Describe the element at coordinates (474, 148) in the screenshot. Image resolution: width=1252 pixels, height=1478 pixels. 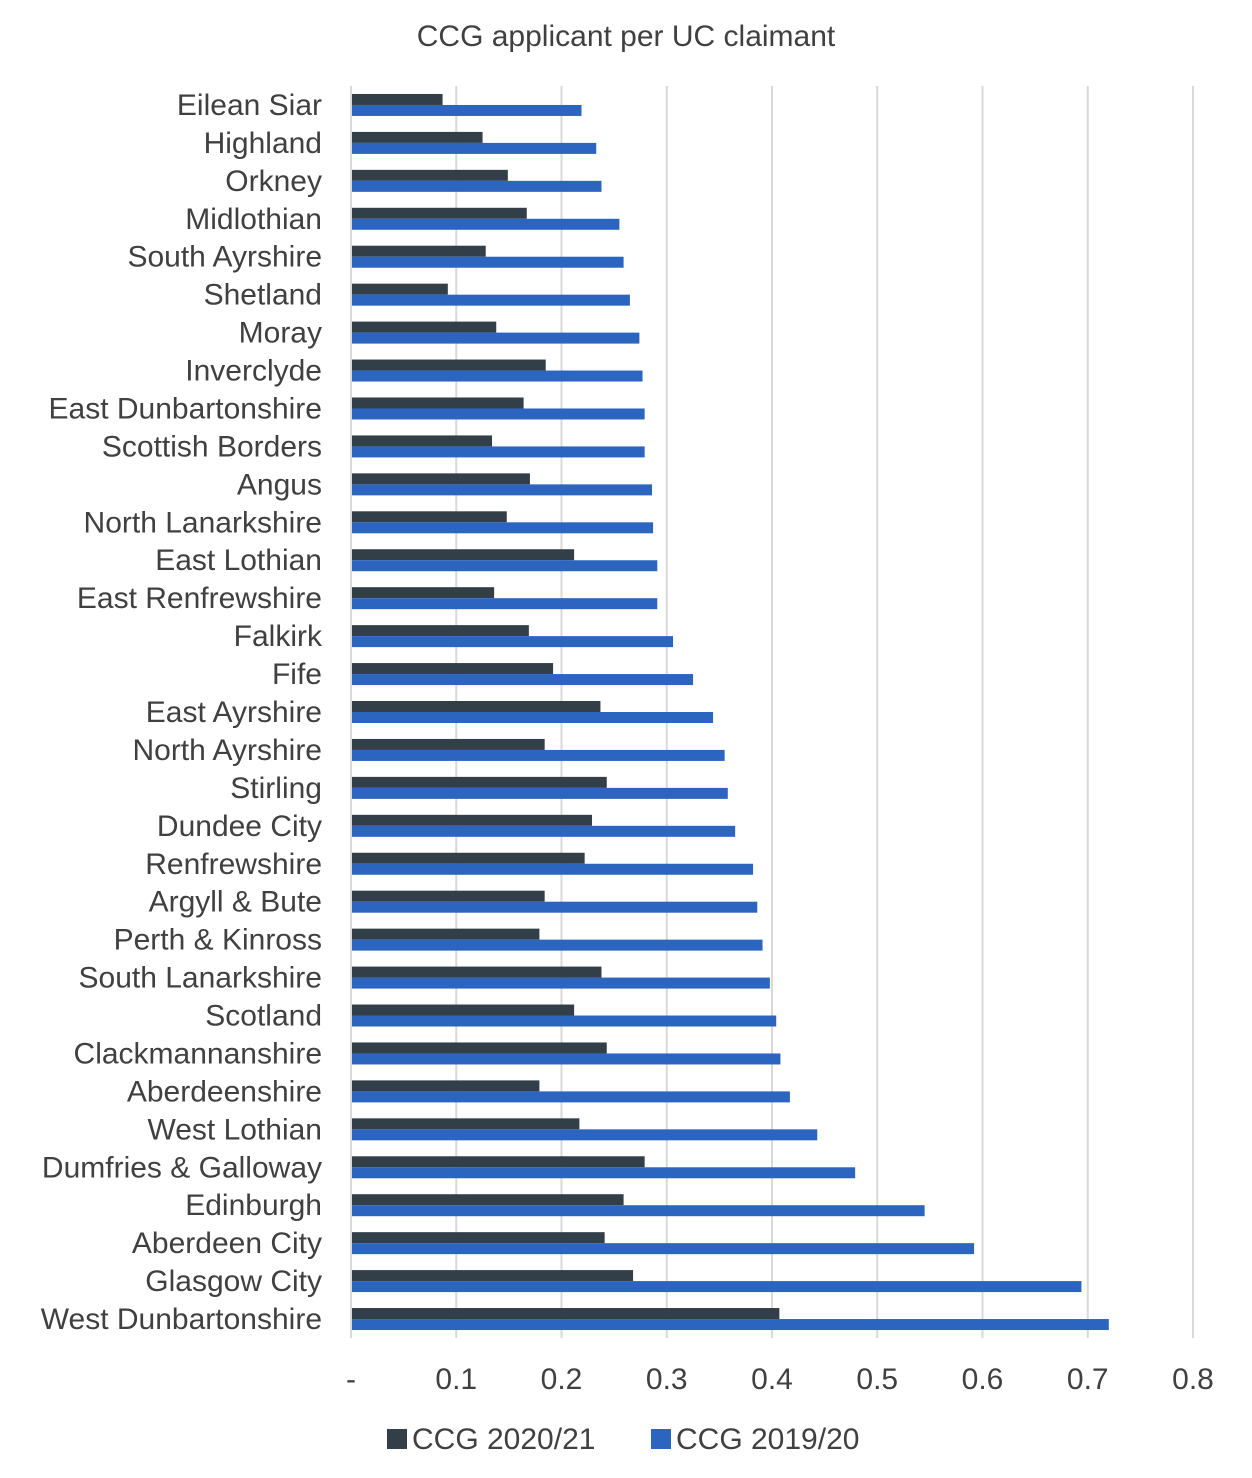
I see `bar-ccg-2019-20-highland` at that location.